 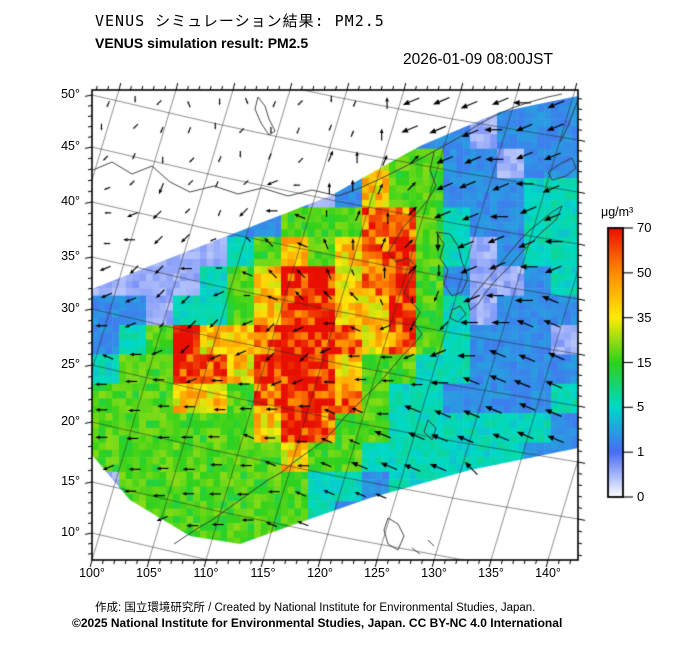 I want to click on lon-tick-label: 130°, so click(x=434, y=573).